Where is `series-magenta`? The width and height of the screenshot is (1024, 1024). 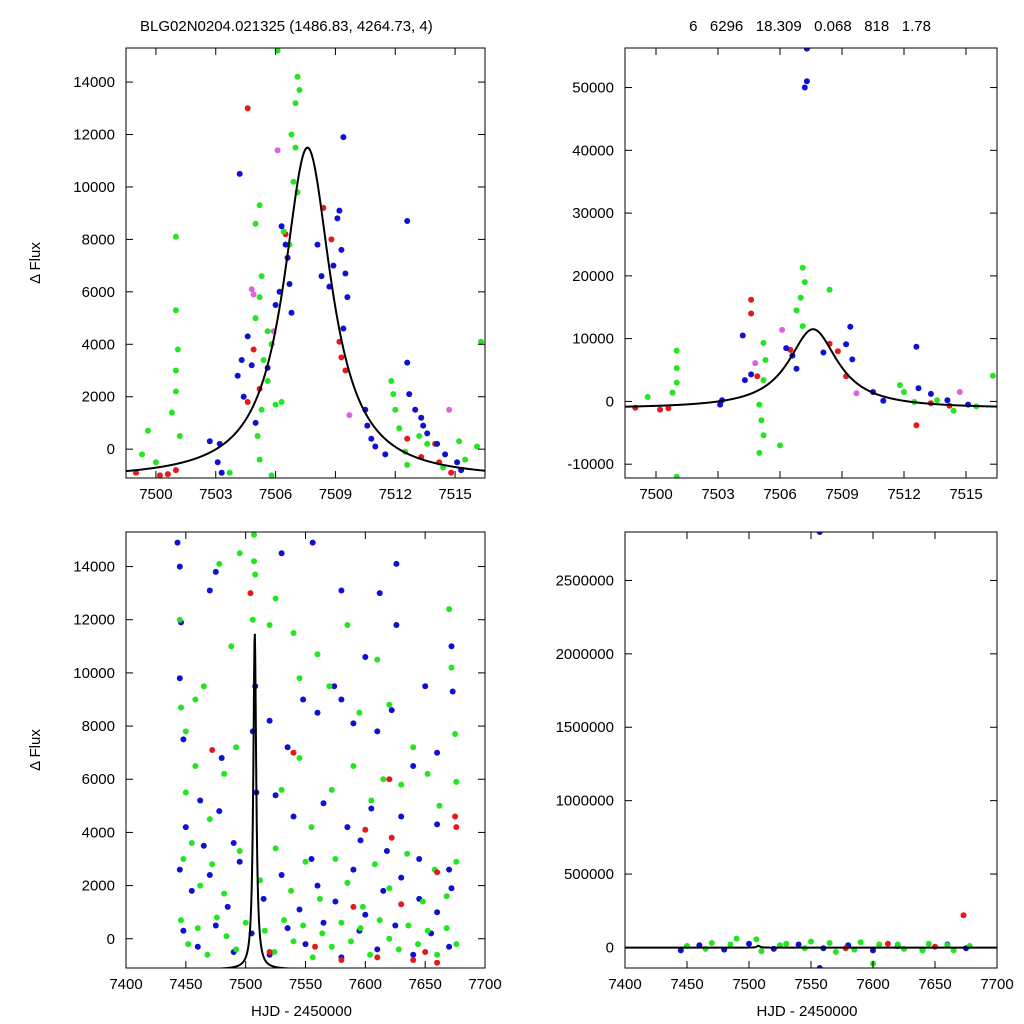
series-magenta is located at coordinates (857, 361).